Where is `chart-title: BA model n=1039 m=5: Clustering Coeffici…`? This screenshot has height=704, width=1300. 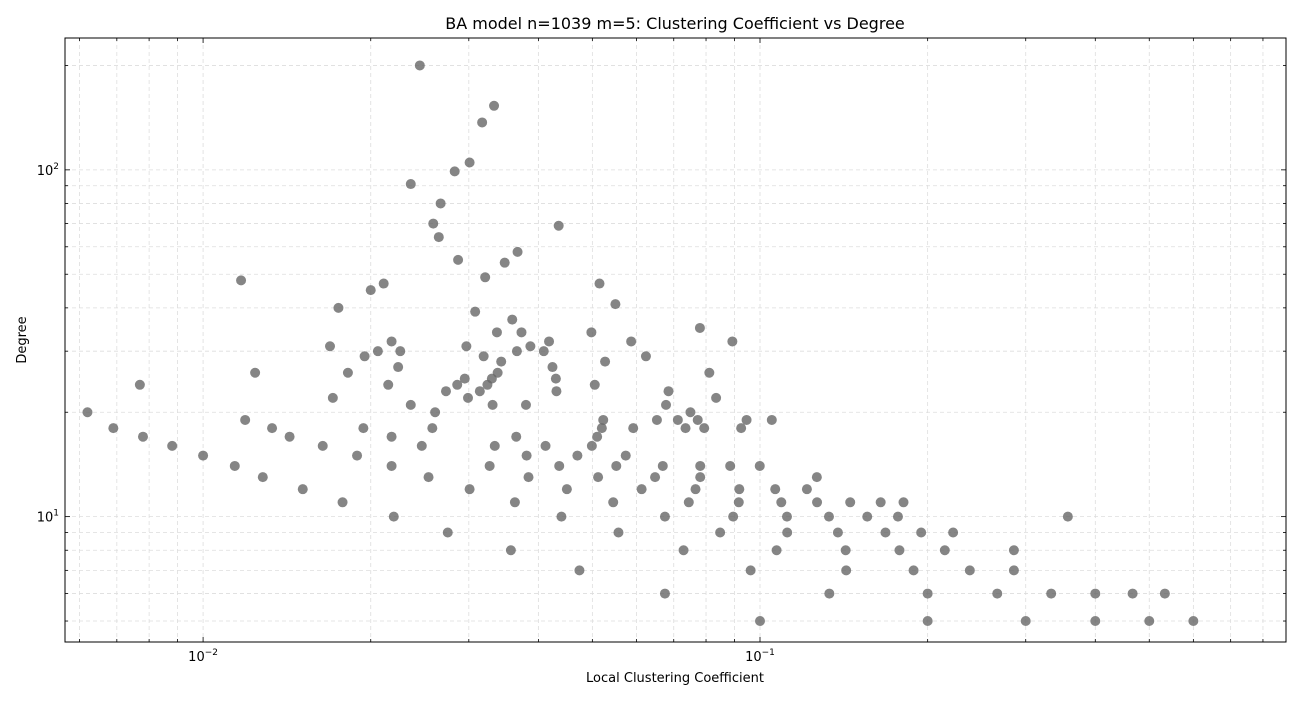 chart-title: BA model n=1039 m=5: Clustering Coeffici… is located at coordinates (675, 23).